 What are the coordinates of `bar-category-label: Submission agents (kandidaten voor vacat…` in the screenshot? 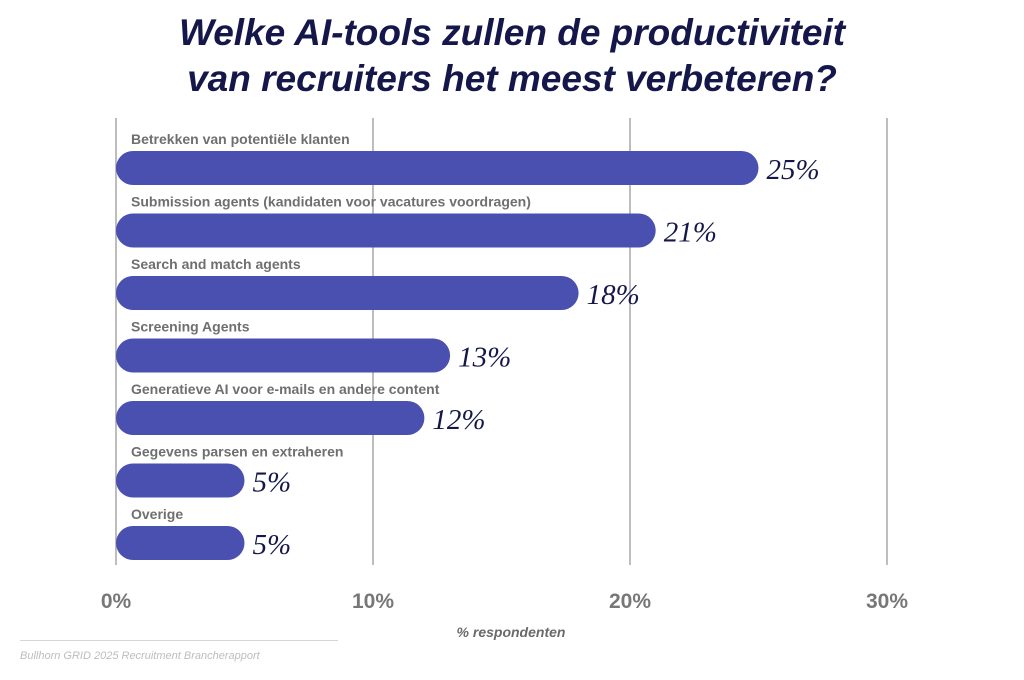 It's located at (331, 202).